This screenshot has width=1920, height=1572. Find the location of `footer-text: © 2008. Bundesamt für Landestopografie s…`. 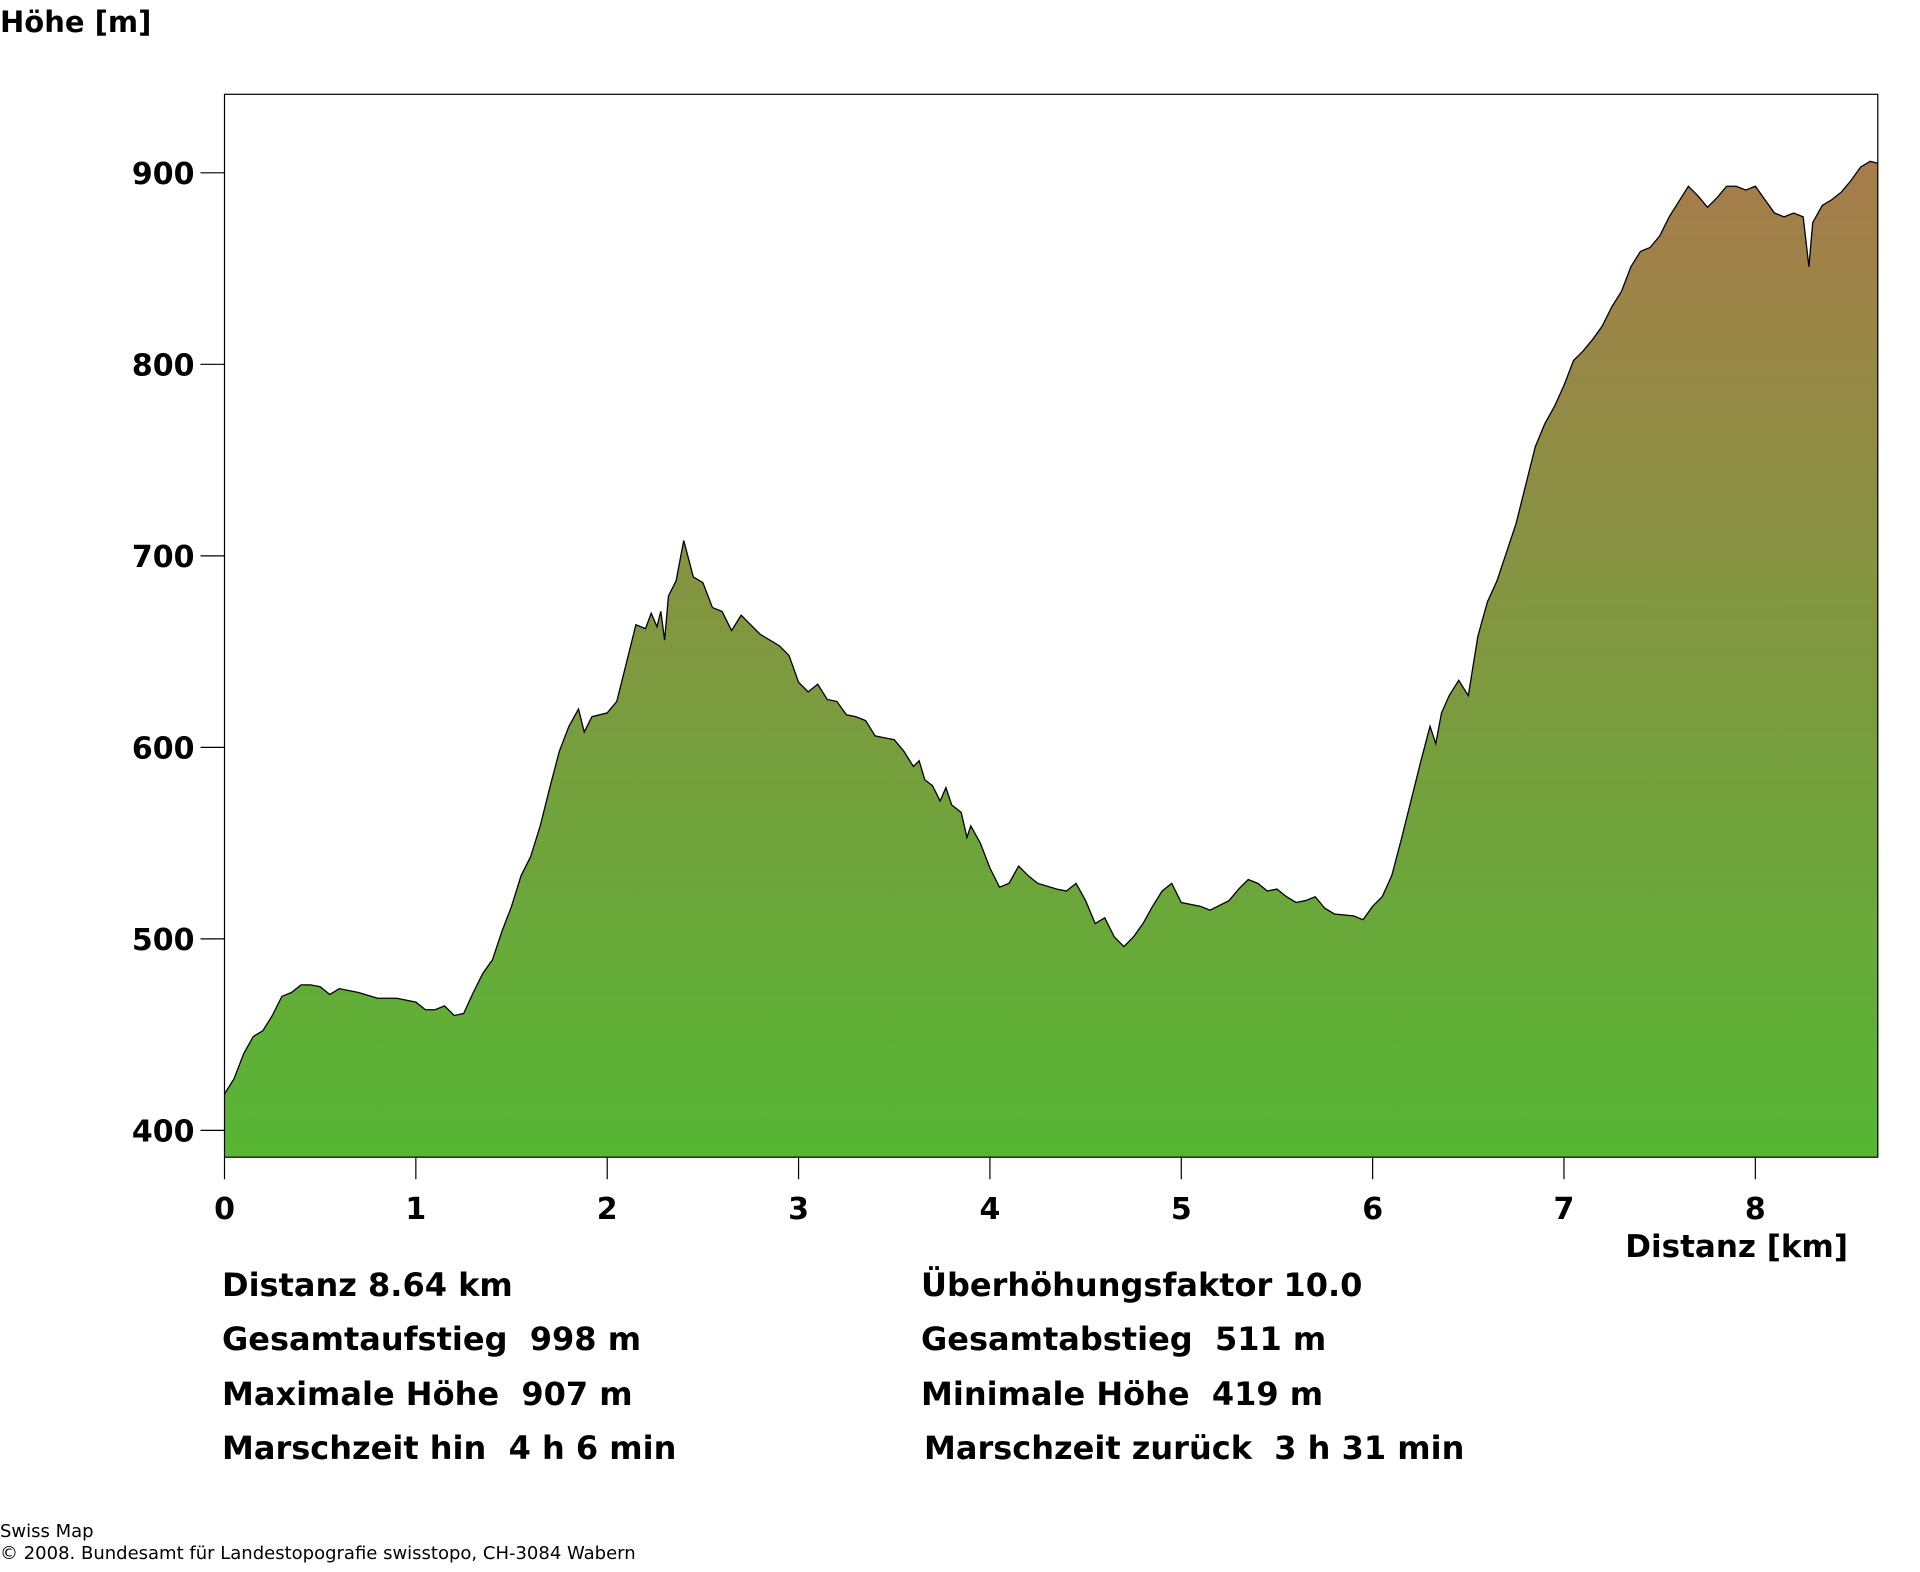

footer-text: © 2008. Bundesamt für Landestopografie s… is located at coordinates (318, 1553).